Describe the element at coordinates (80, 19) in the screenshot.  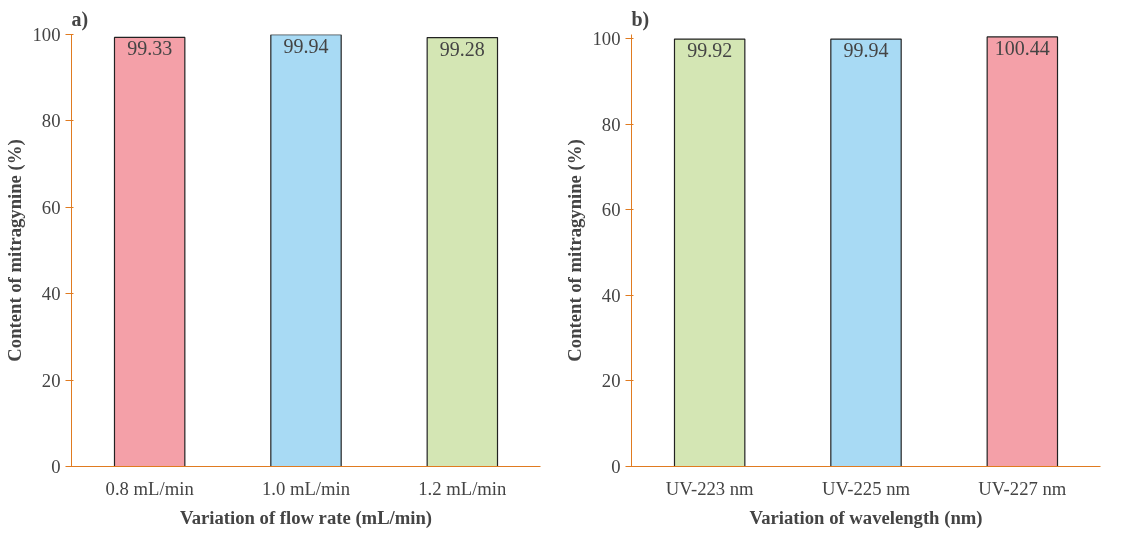
I see `chart-title: a)` at that location.